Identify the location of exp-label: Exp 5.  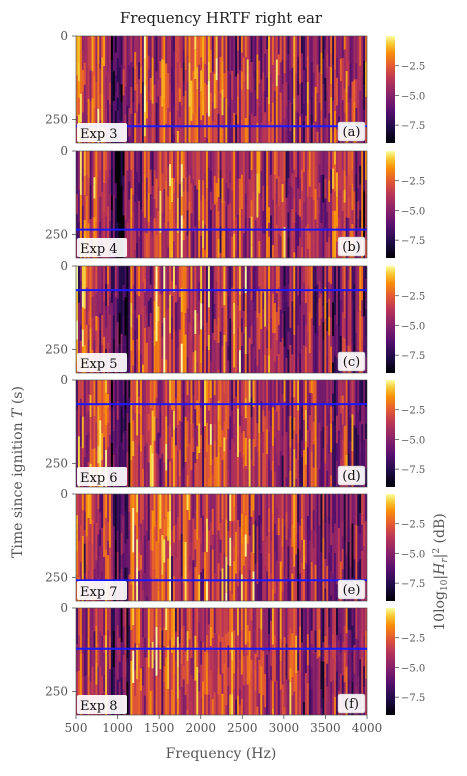
(99, 364).